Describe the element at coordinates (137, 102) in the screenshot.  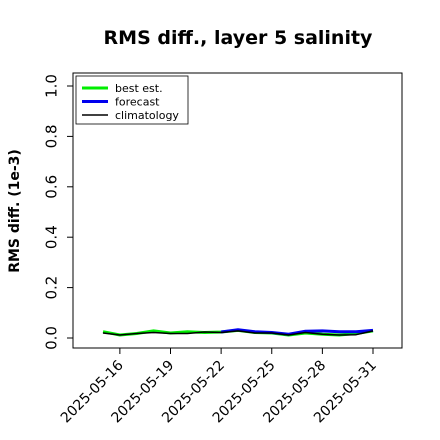
I see `legend-entry: forecast` at that location.